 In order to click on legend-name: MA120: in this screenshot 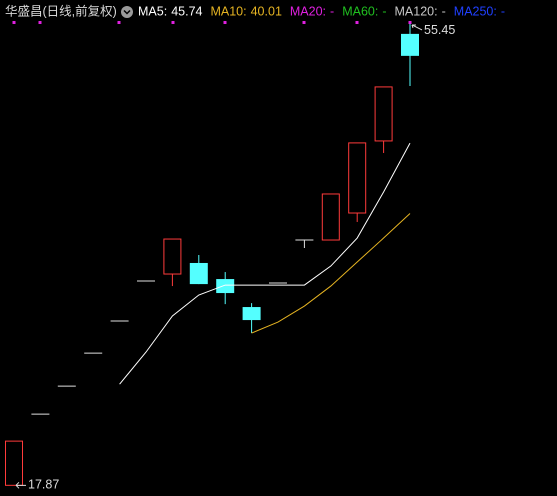, I will do `click(416, 11)`.